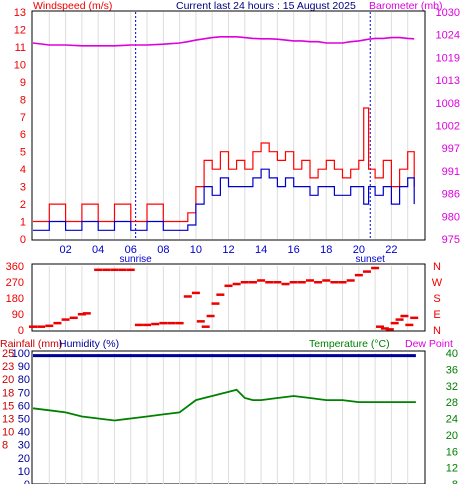 This screenshot has width=463, height=489. I want to click on barometer-tick: 1019, so click(448, 58).